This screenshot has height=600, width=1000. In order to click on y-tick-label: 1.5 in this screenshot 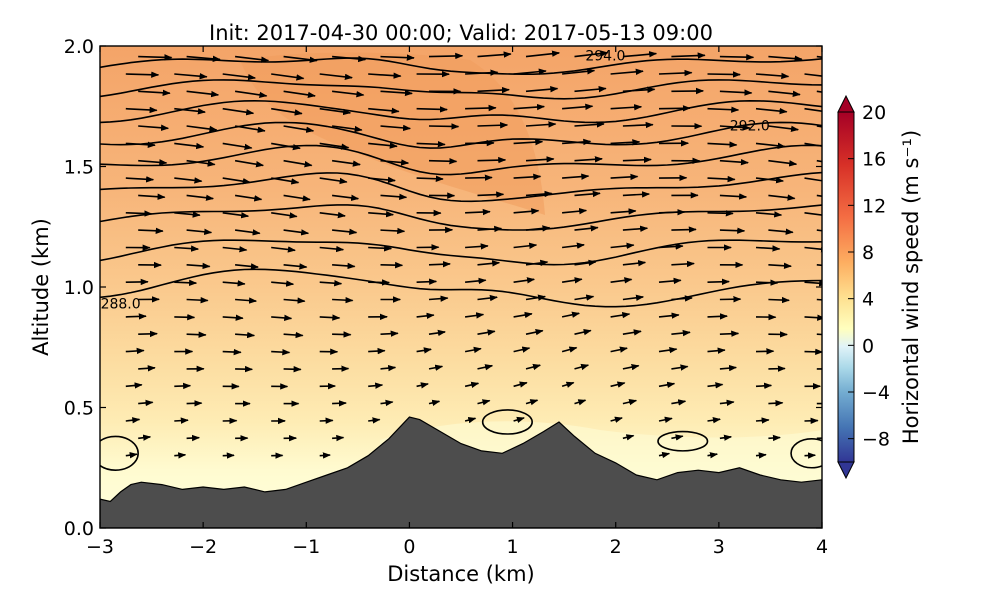, I will do `click(79, 168)`.